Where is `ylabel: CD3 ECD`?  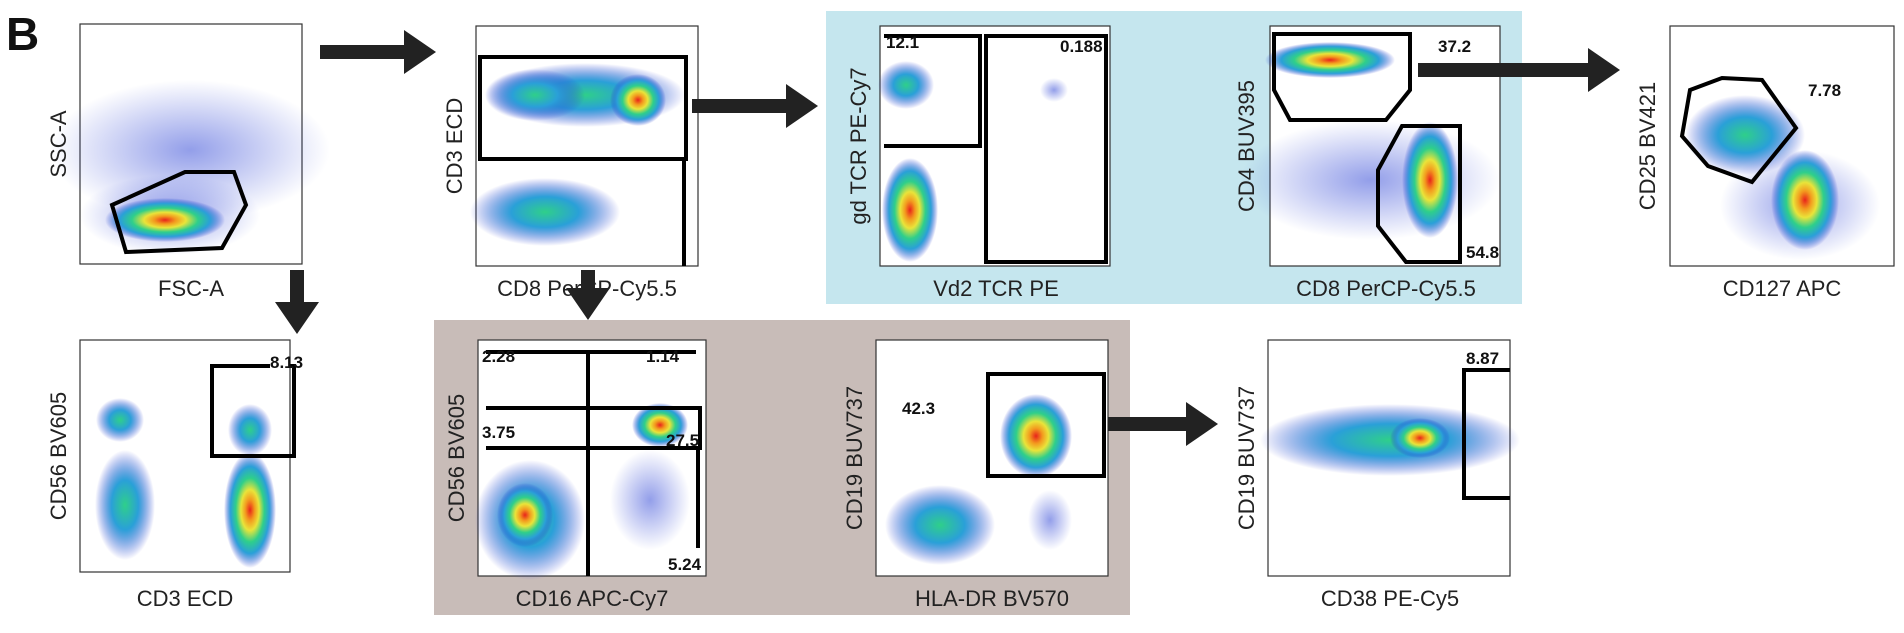
ylabel: CD3 ECD is located at coordinates (454, 146).